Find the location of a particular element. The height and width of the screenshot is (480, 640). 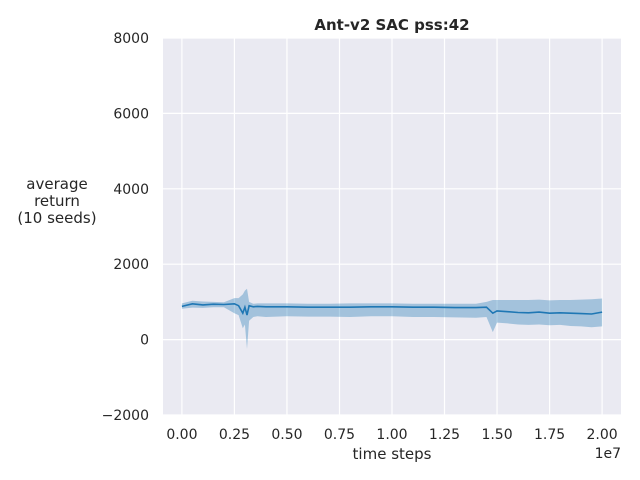

chart-title: Ant-v2 SAC pss:42 is located at coordinates (391, 25).